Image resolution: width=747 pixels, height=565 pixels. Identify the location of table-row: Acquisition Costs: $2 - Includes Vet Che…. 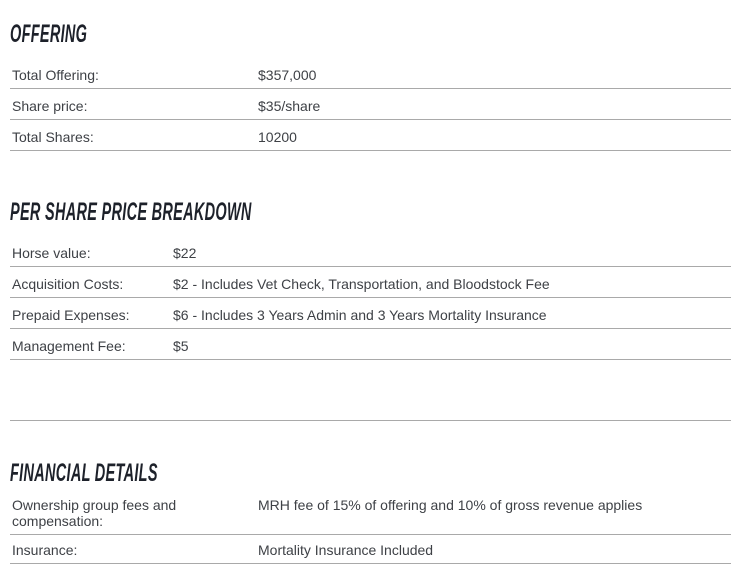
(370, 282).